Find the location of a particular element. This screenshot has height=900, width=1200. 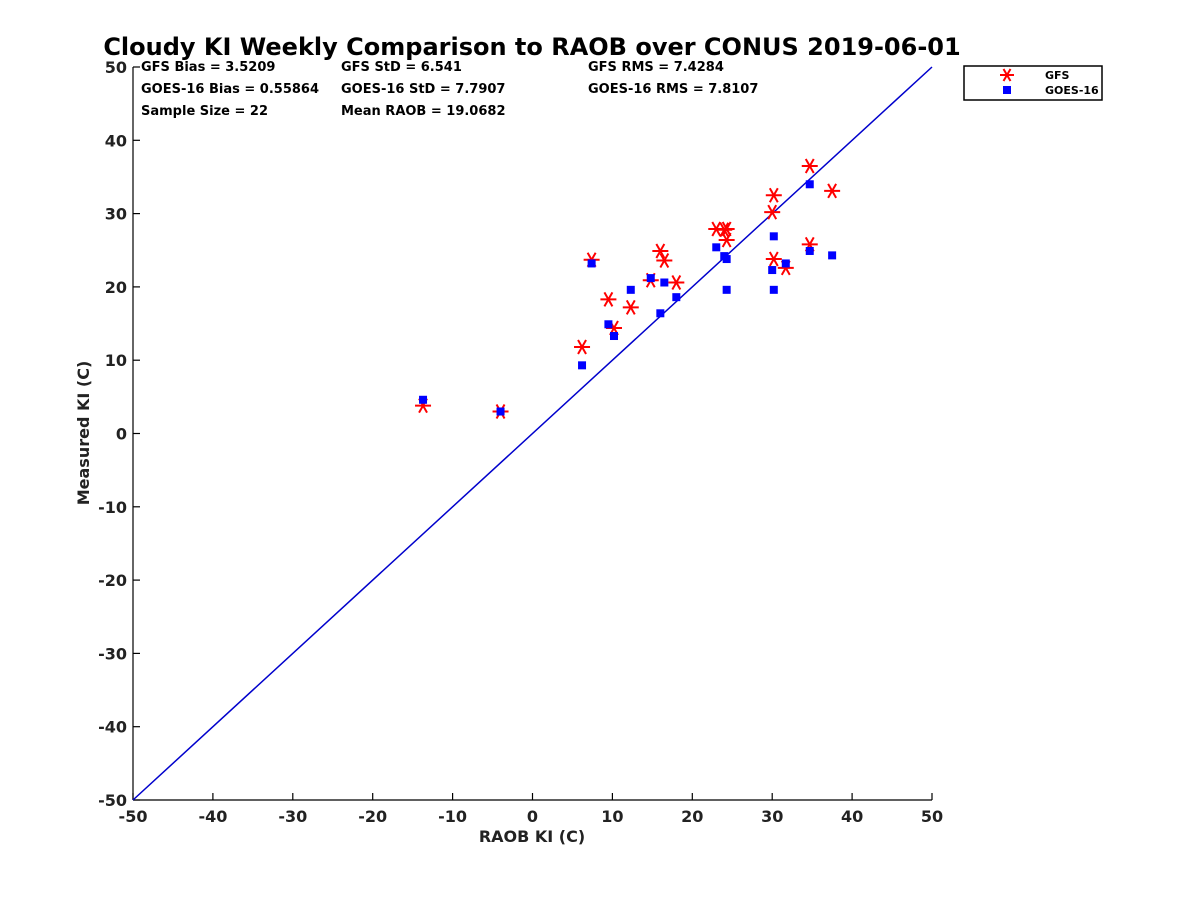

x-tick-label: 20 is located at coordinates (692, 816).